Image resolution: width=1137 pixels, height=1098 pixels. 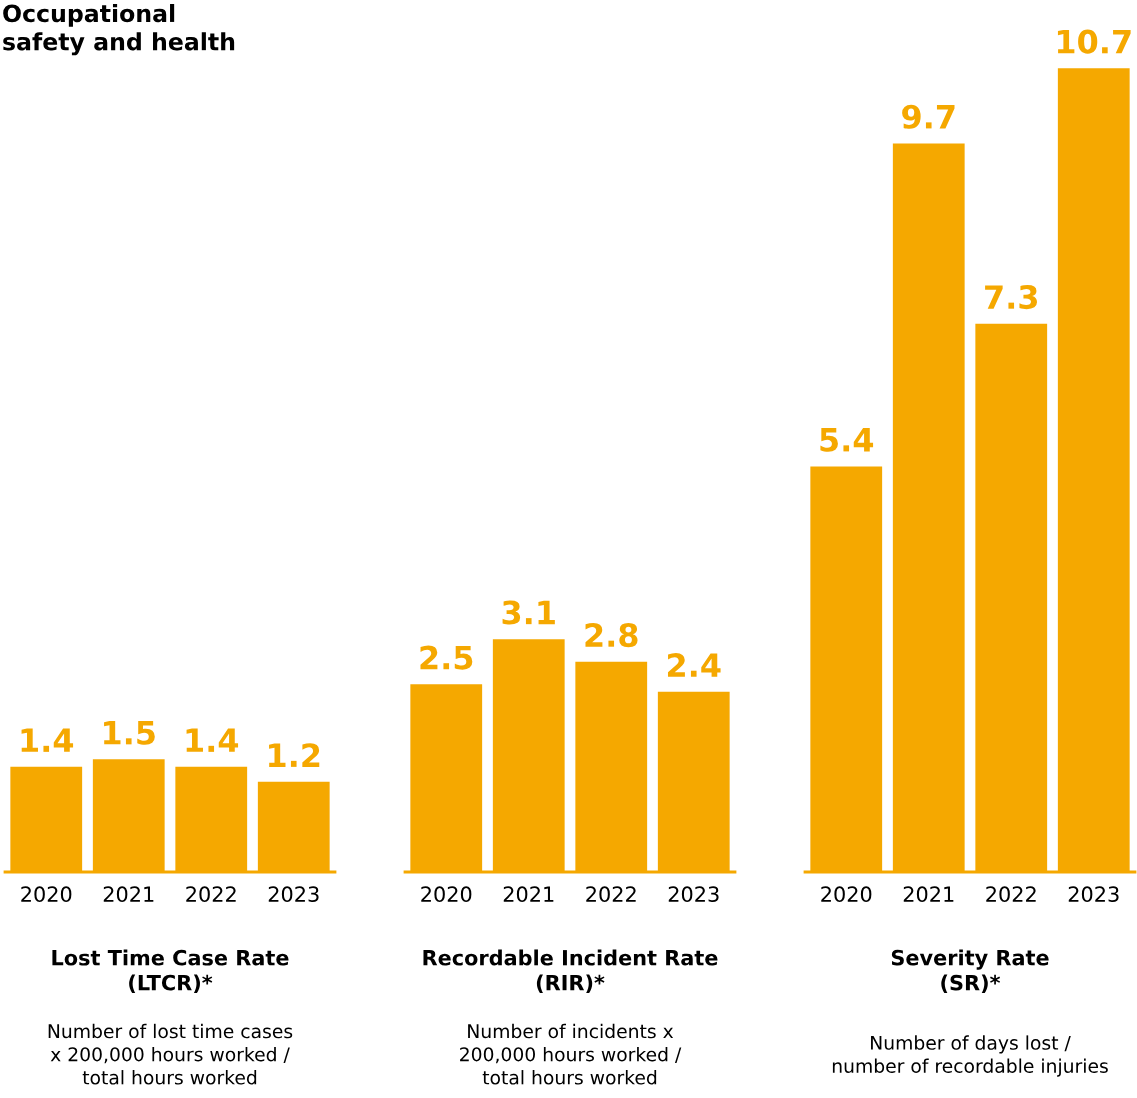 I want to click on data-label: 2.8, so click(x=611, y=635).